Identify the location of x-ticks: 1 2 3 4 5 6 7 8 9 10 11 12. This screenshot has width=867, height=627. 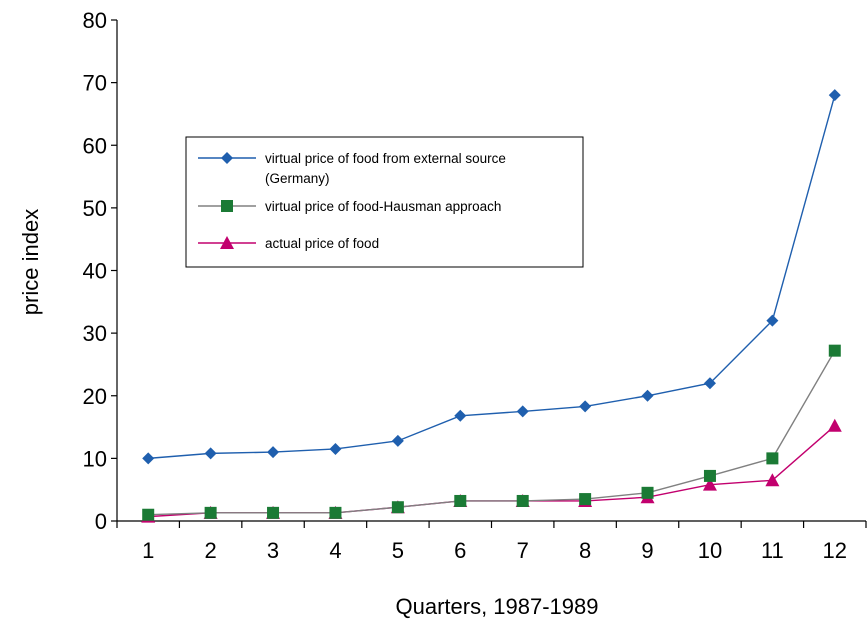
(491, 542).